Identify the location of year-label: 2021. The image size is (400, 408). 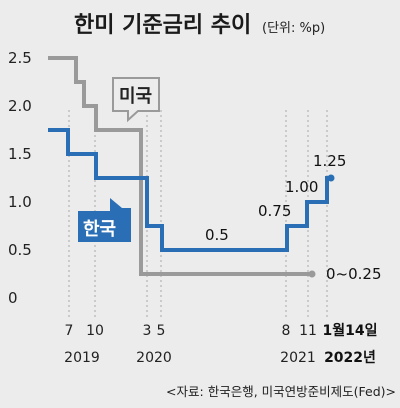
(298, 358).